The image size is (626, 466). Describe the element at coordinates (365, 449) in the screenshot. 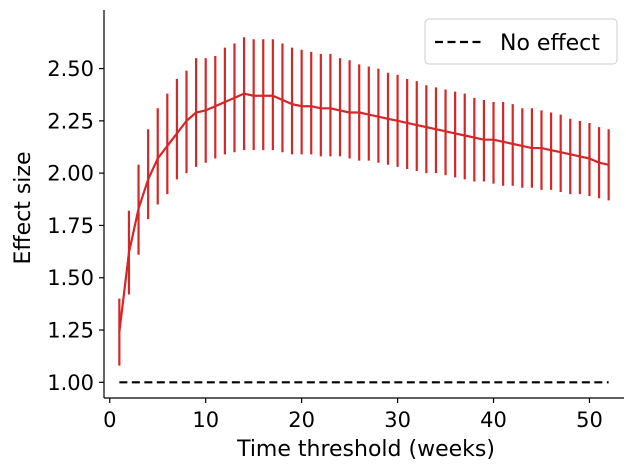

I see `x-axis-label: Time threshold (weeks)` at that location.